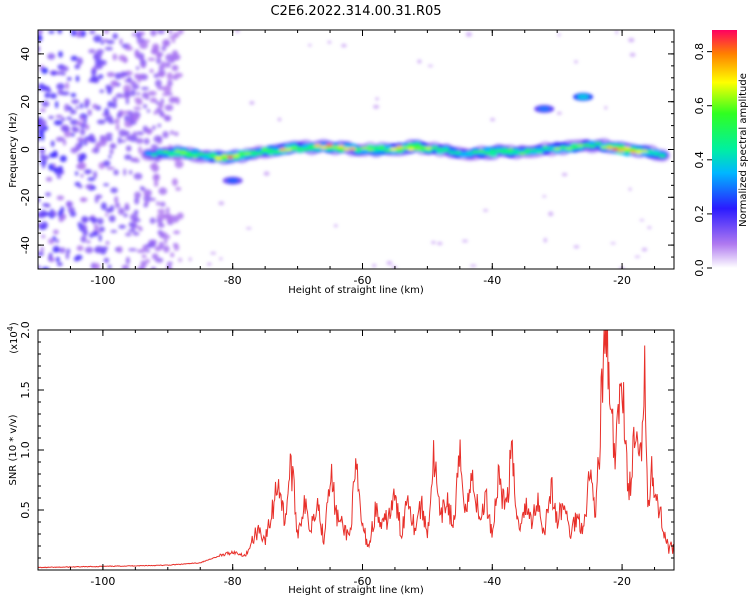 This screenshot has width=750, height=600. What do you see at coordinates (25, 102) in the screenshot?
I see `spectrogram-y-tick-label: 20` at bounding box center [25, 102].